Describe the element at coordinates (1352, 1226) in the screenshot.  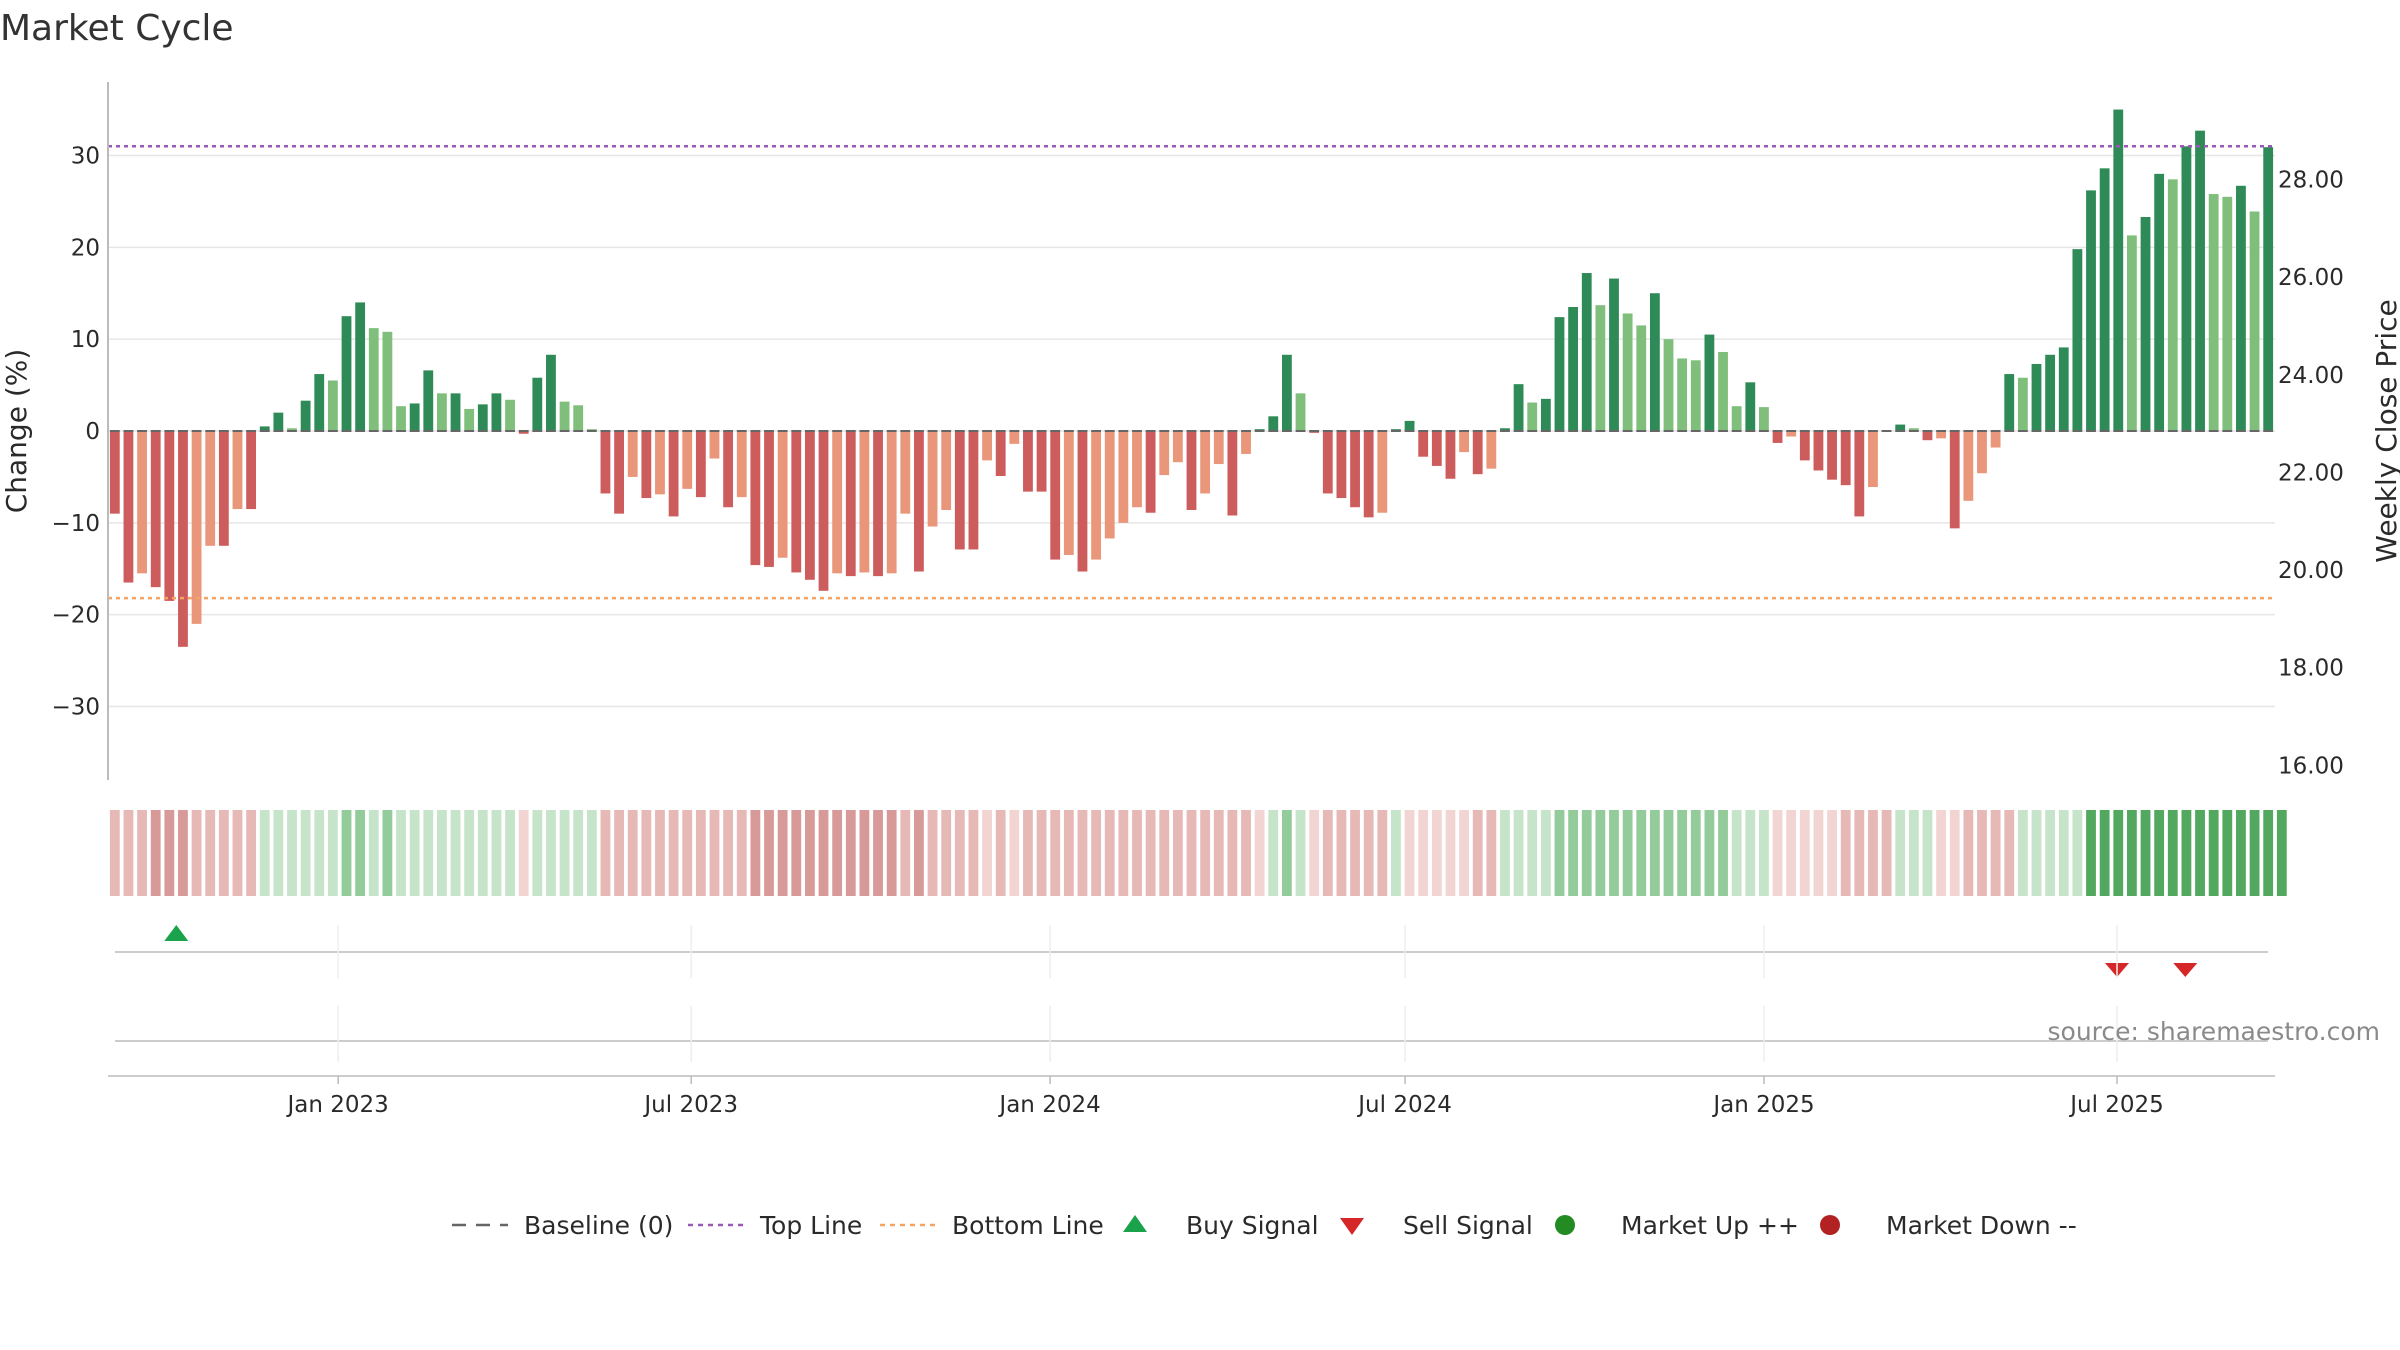
I see `legend-swatch` at that location.